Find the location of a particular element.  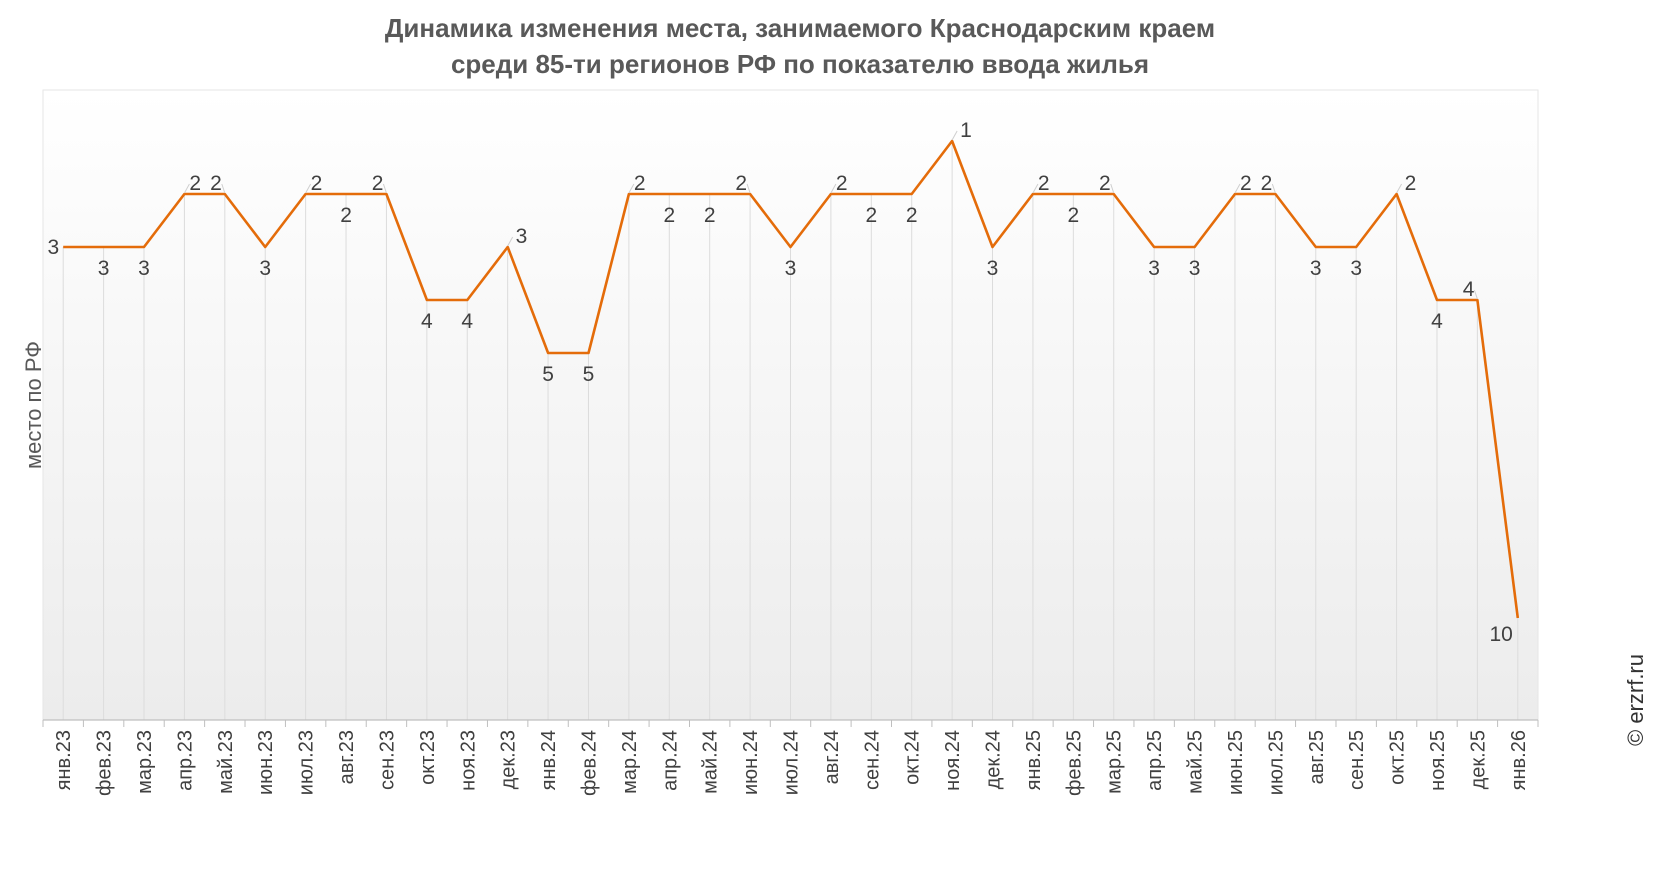

x-tick-label: июл.25 is located at coordinates (1276, 762).